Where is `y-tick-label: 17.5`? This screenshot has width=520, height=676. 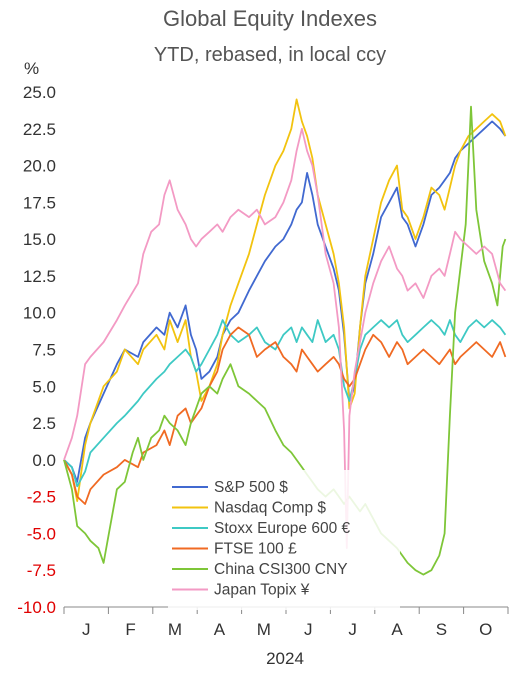 y-tick-label: 17.5 is located at coordinates (39, 202).